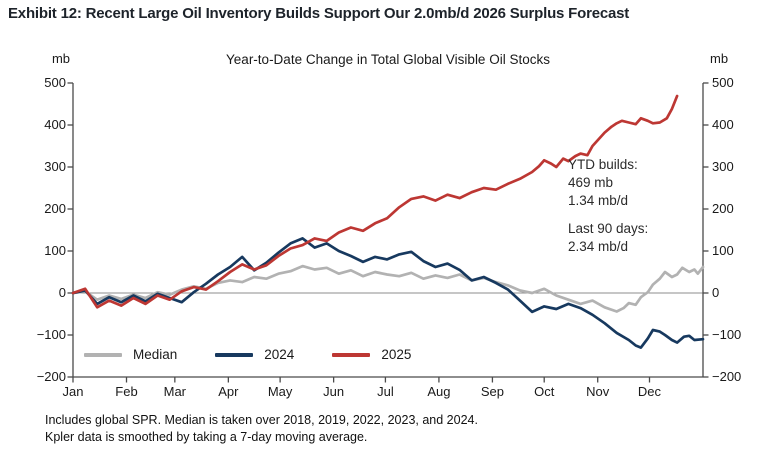  What do you see at coordinates (544, 391) in the screenshot?
I see `x-tick-label-oct: Oct` at bounding box center [544, 391].